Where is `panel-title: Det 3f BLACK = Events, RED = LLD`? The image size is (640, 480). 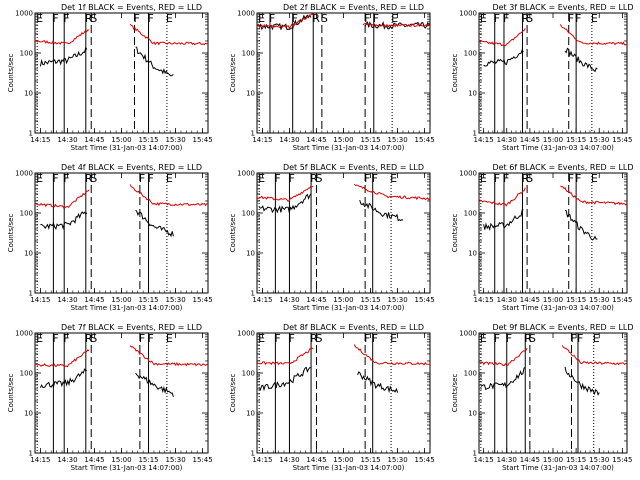
panel-title: Det 3f BLACK = Events, RED = LLD is located at coordinates (562, 7).